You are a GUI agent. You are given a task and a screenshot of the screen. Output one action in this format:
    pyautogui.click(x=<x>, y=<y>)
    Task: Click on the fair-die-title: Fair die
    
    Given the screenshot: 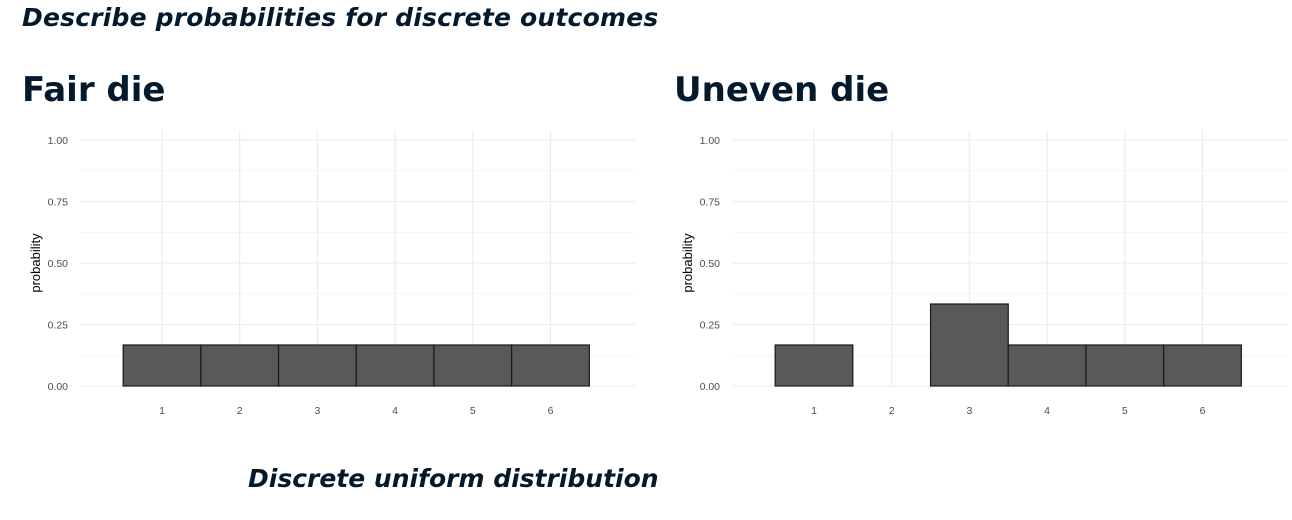 What is the action you would take?
    pyautogui.click(x=94, y=90)
    